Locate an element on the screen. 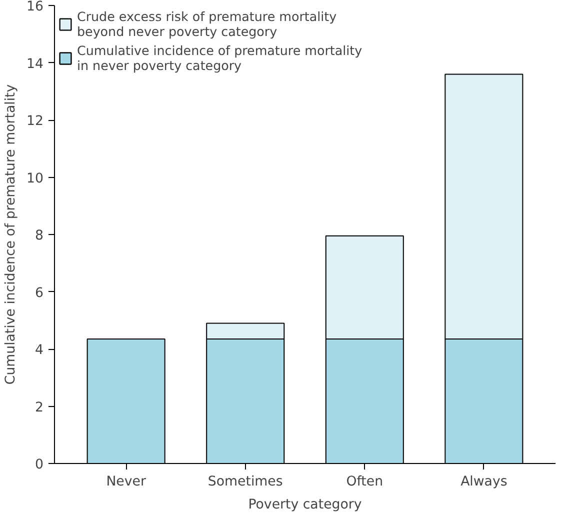  y-axis-title: Cumulative incidence of premature mortality is located at coordinates (11, 234).